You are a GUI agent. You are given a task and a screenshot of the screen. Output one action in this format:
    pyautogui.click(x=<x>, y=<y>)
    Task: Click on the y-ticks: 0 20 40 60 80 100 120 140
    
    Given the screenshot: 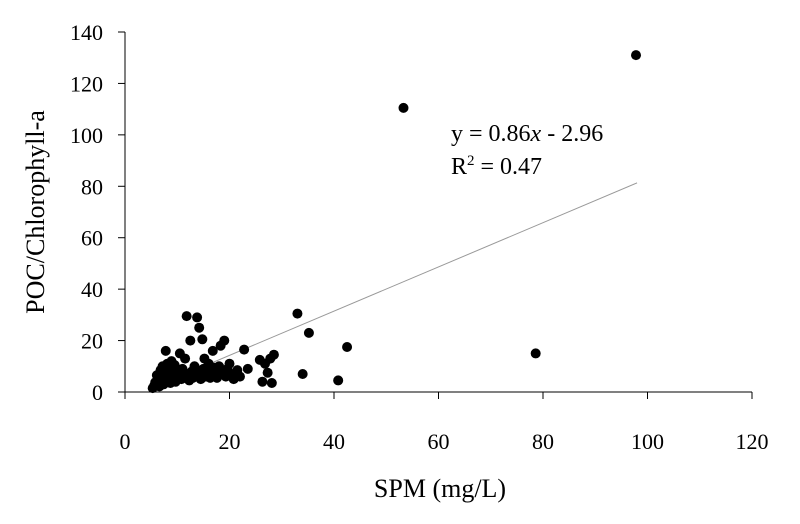 What is the action you would take?
    pyautogui.click(x=97, y=212)
    